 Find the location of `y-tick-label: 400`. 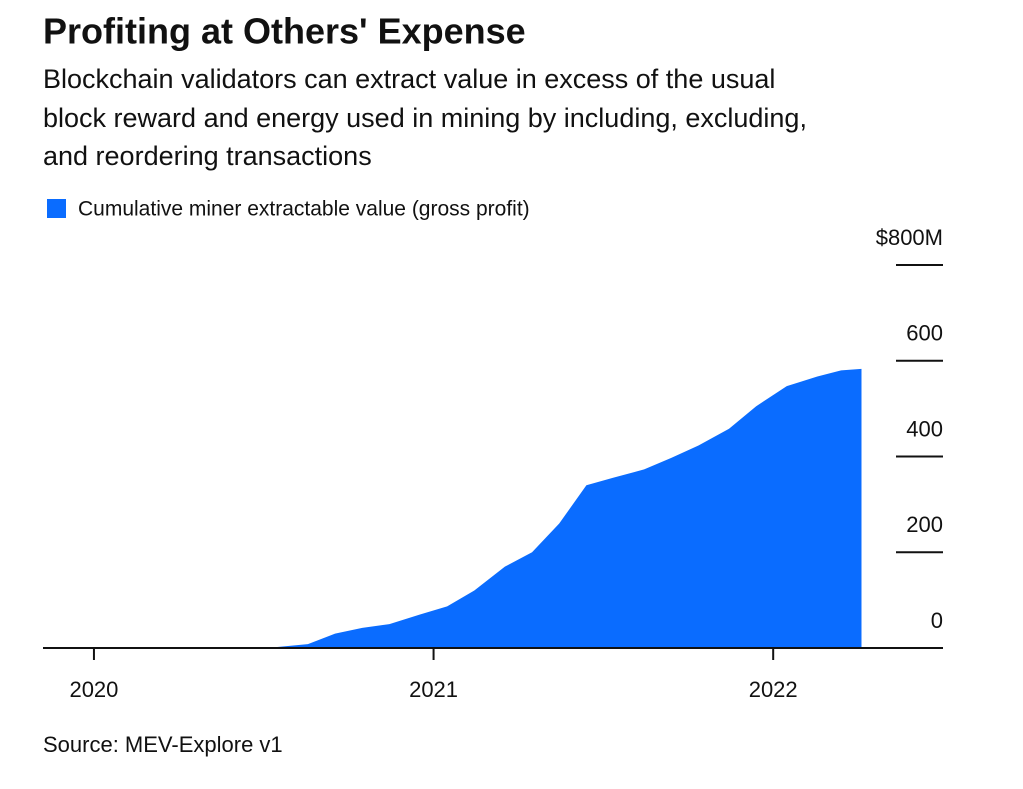

y-tick-label: 400 is located at coordinates (924, 428).